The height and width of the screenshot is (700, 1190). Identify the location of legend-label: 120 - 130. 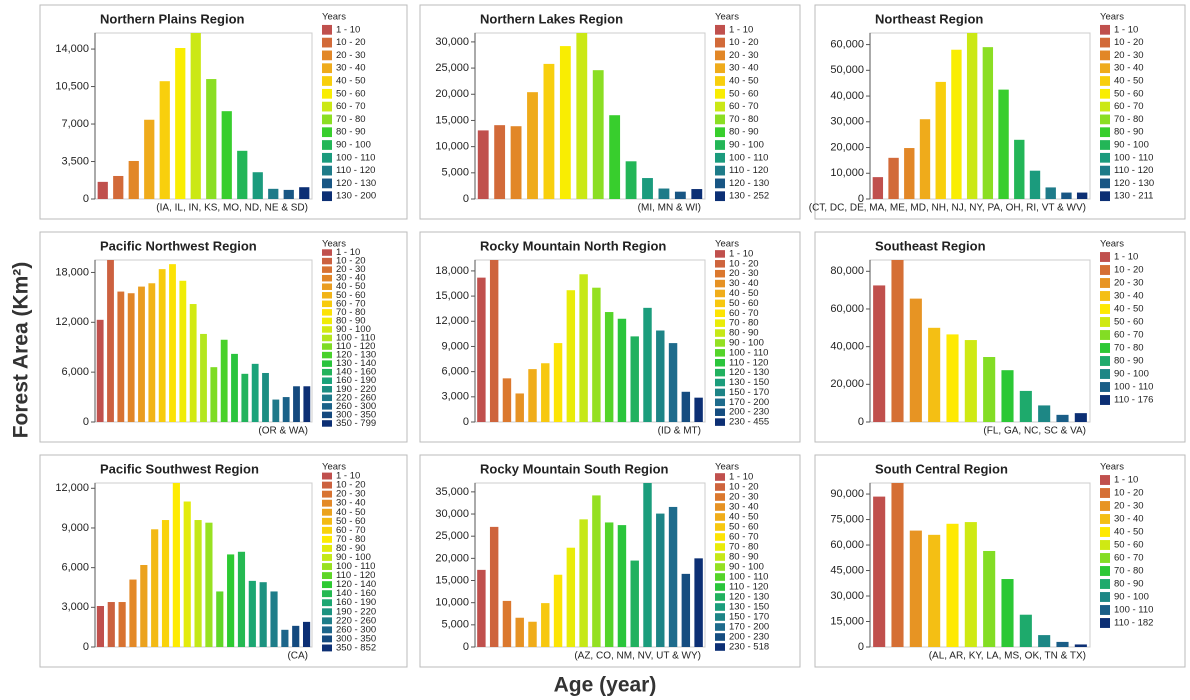
(1134, 183).